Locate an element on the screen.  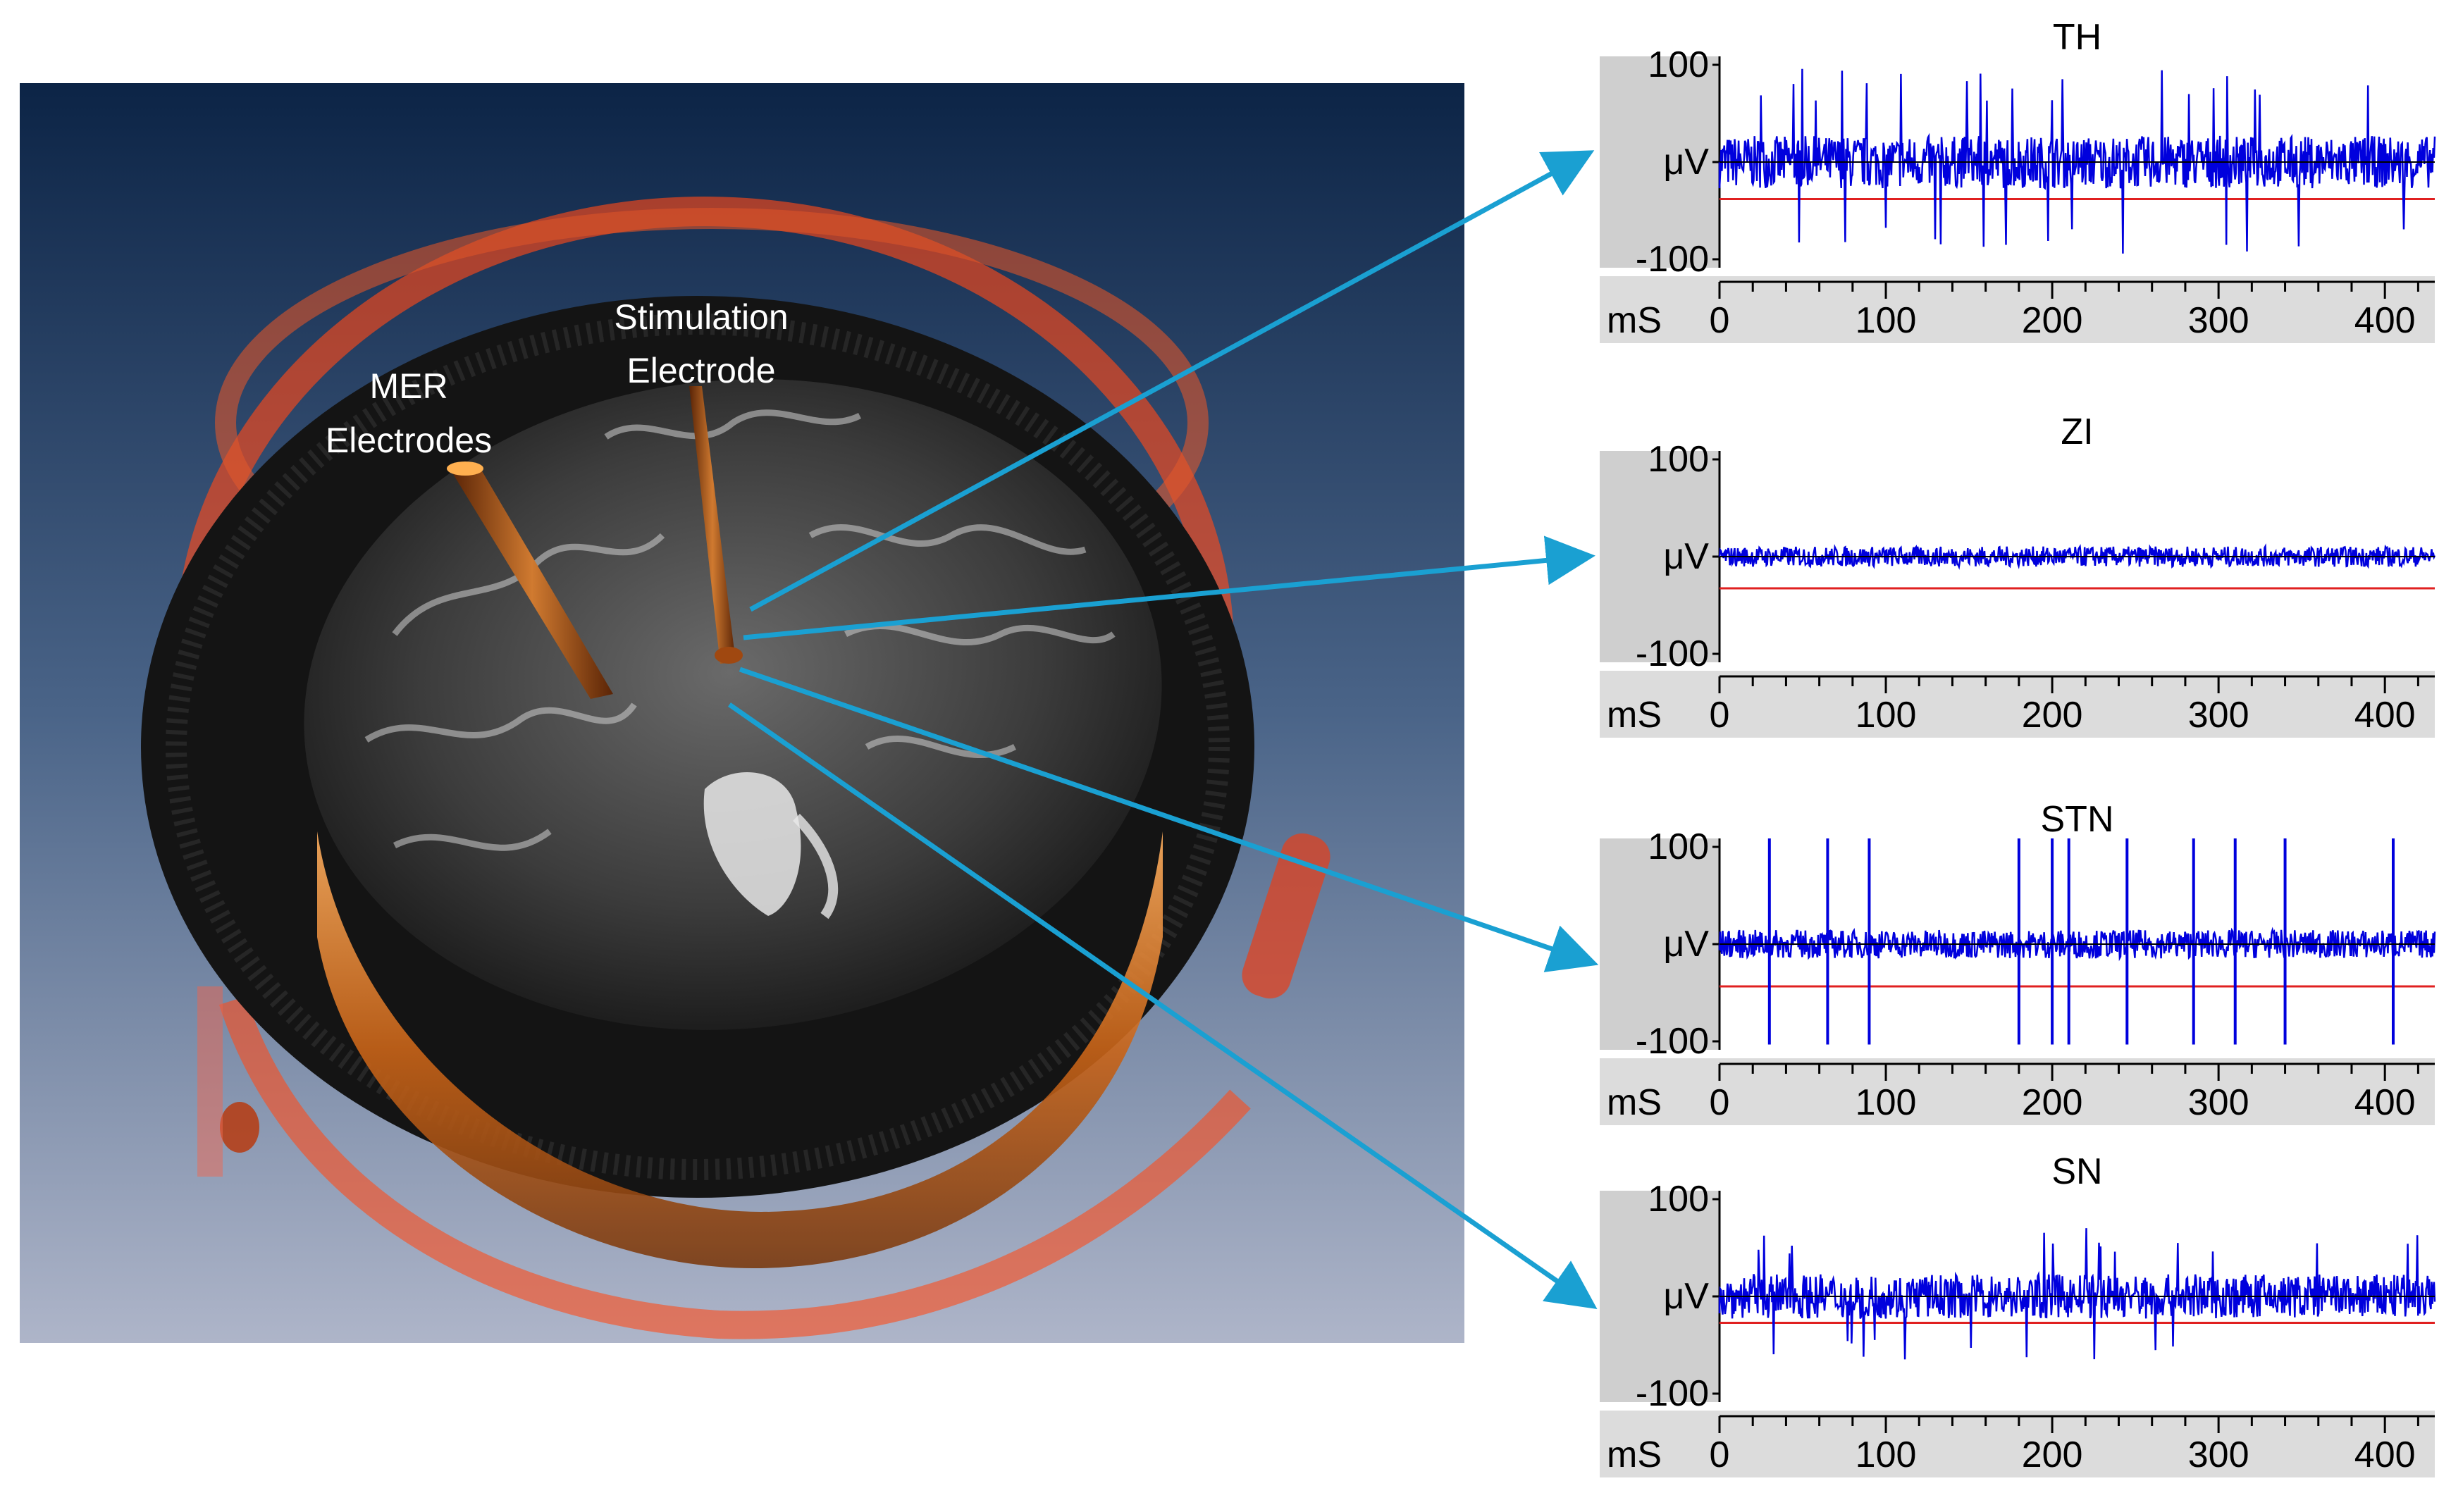
arrow-to-stn is located at coordinates (1169, 819).